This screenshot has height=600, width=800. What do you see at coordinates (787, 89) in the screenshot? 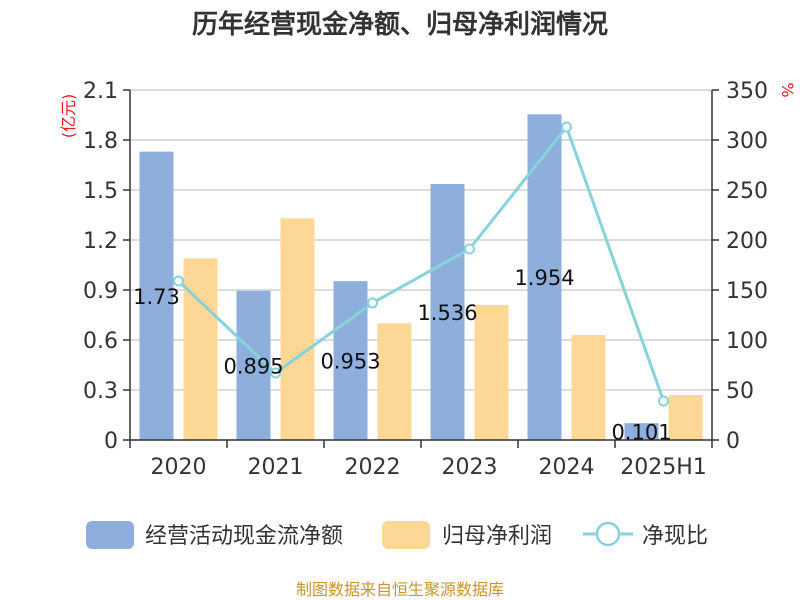
I see `right-axis-unit: %` at bounding box center [787, 89].